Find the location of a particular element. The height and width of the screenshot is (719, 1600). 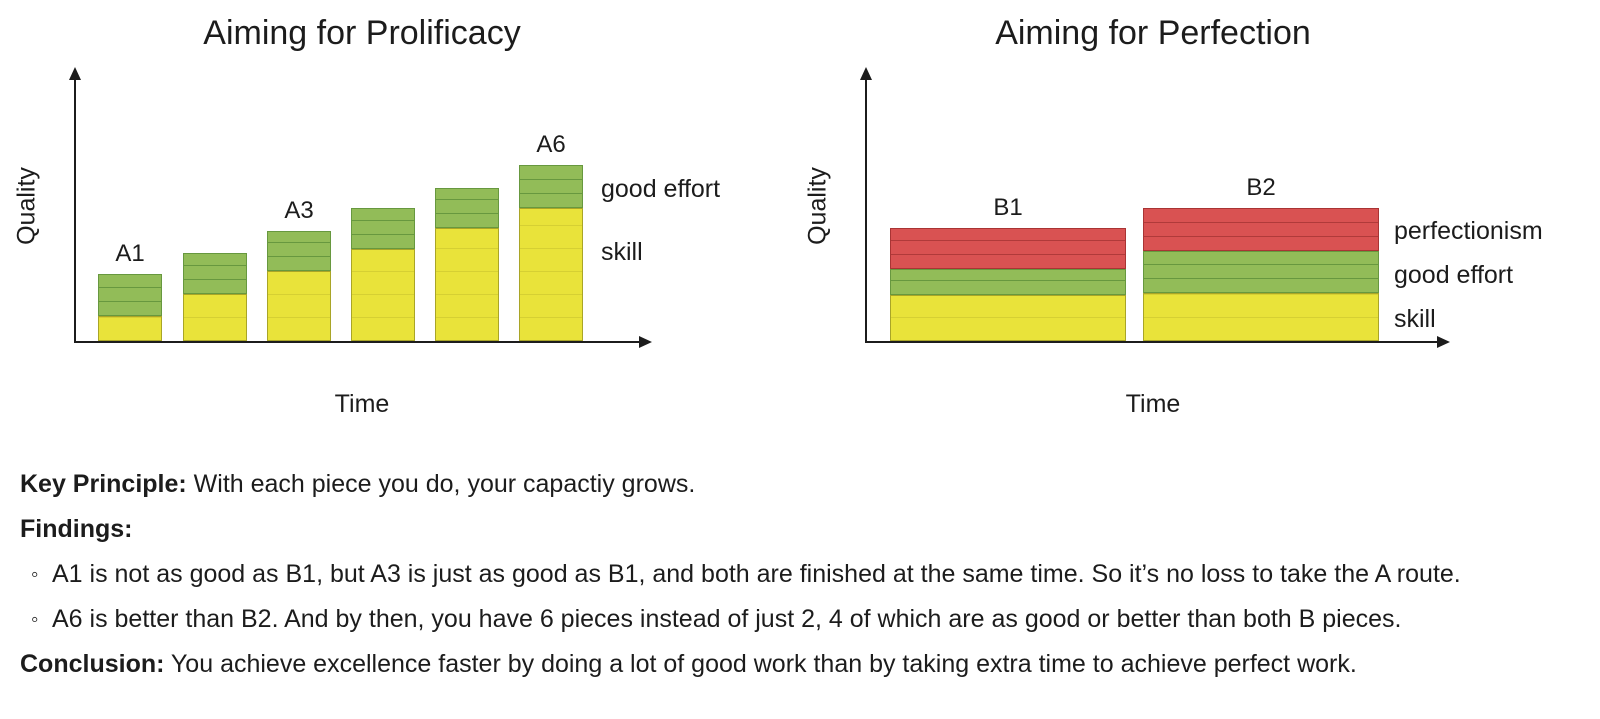

bar-A4 is located at coordinates (383, 274).